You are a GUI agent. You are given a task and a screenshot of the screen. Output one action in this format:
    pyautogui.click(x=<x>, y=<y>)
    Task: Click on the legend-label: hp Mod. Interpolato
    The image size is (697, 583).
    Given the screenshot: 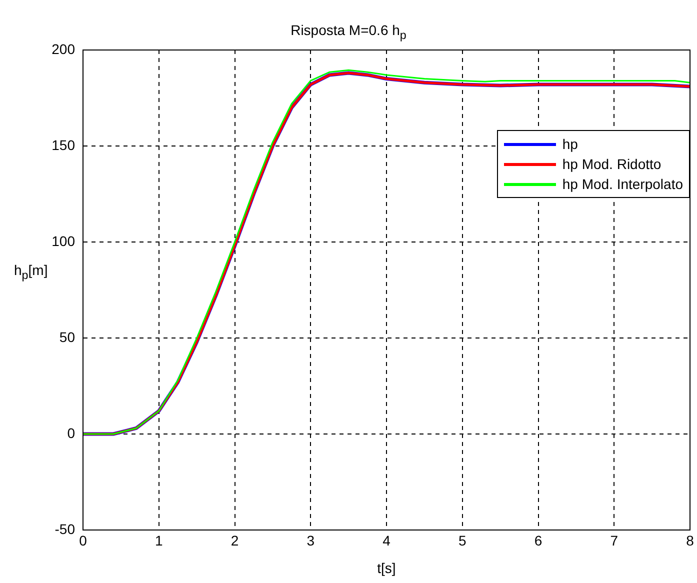 What is the action you would take?
    pyautogui.click(x=622, y=184)
    